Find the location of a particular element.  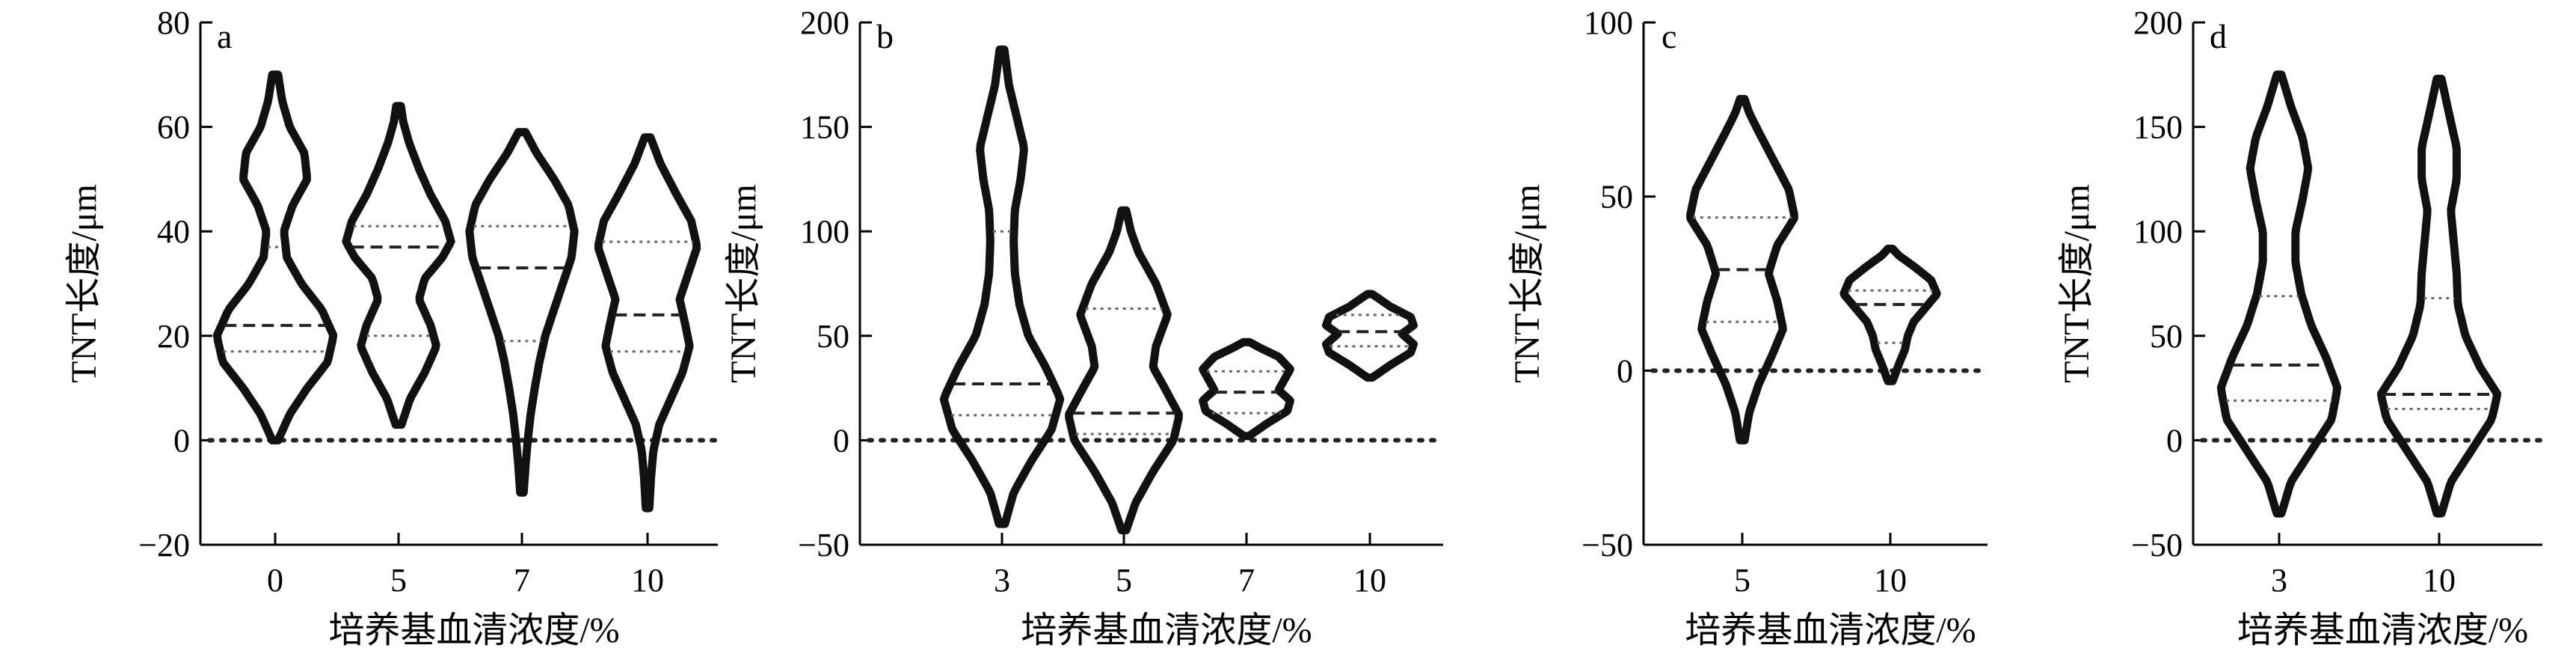

x-tick-label: 0 is located at coordinates (275, 581).